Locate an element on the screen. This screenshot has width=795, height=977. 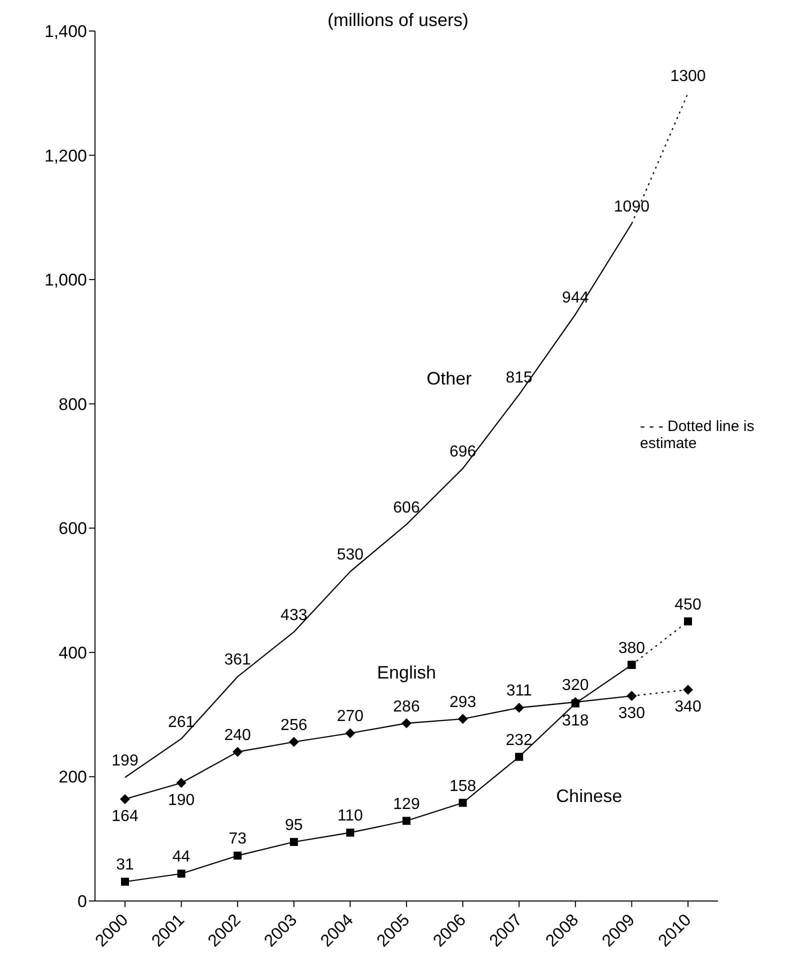
data-label: 44 is located at coordinates (181, 857).